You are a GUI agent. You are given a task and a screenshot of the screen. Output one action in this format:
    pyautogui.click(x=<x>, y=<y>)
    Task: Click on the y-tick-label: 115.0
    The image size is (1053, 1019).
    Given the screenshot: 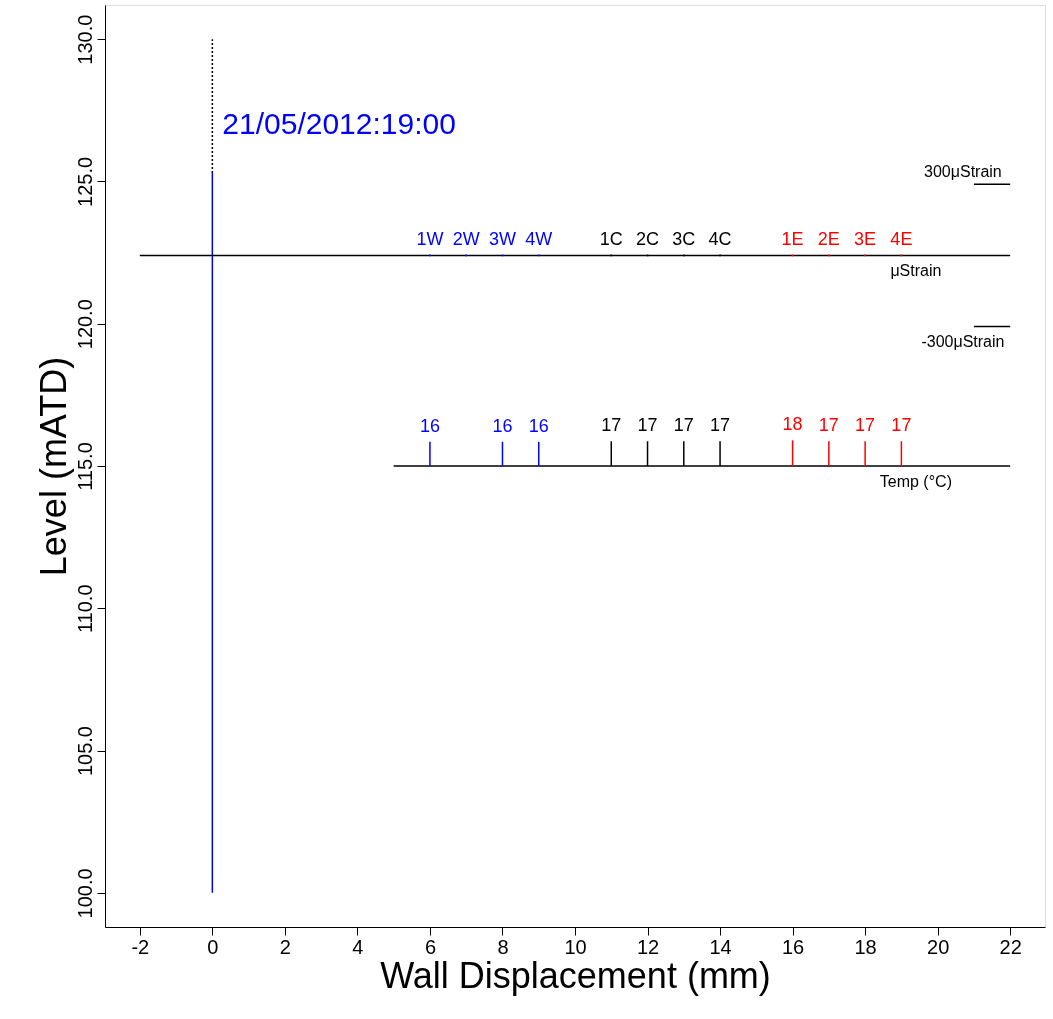 What is the action you would take?
    pyautogui.click(x=84, y=466)
    